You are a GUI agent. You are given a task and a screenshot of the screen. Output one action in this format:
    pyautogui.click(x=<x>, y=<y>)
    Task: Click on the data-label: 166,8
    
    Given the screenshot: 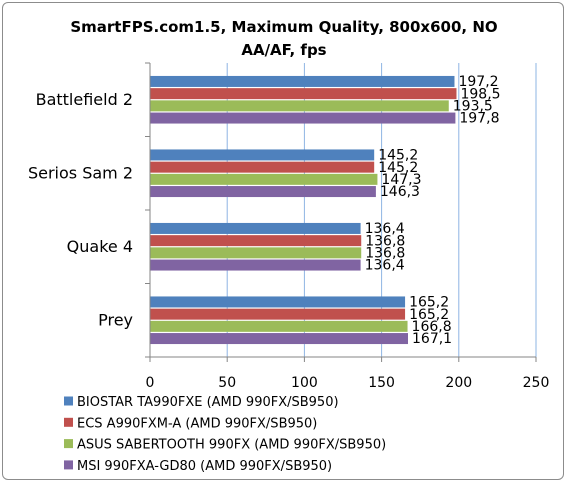 What is the action you would take?
    pyautogui.click(x=432, y=327)
    